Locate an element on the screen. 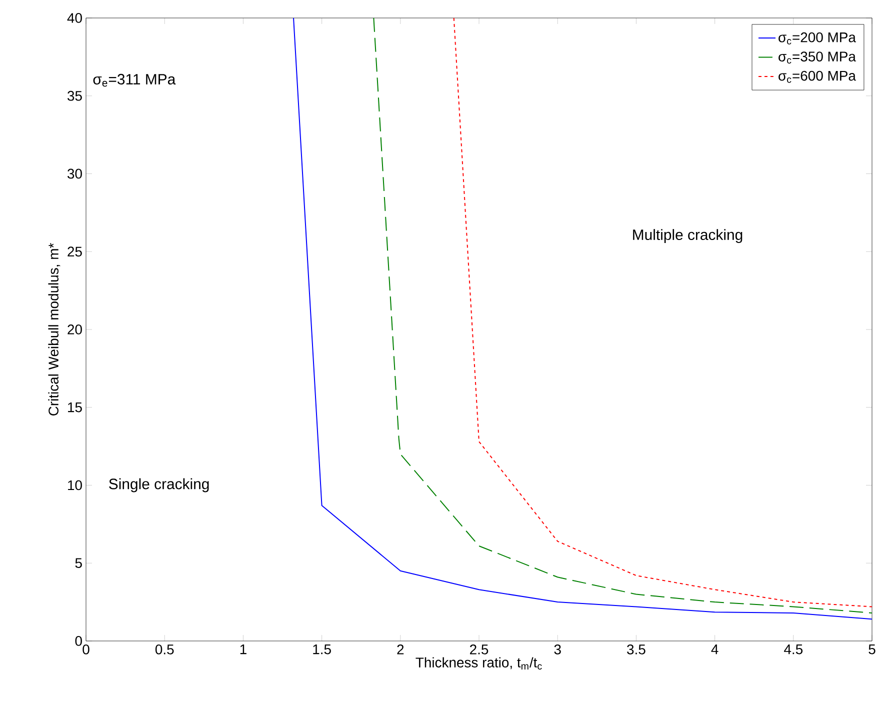 This screenshot has height=717, width=884. legend-label: σ$_{c}$=200 MPa is located at coordinates (817, 38).